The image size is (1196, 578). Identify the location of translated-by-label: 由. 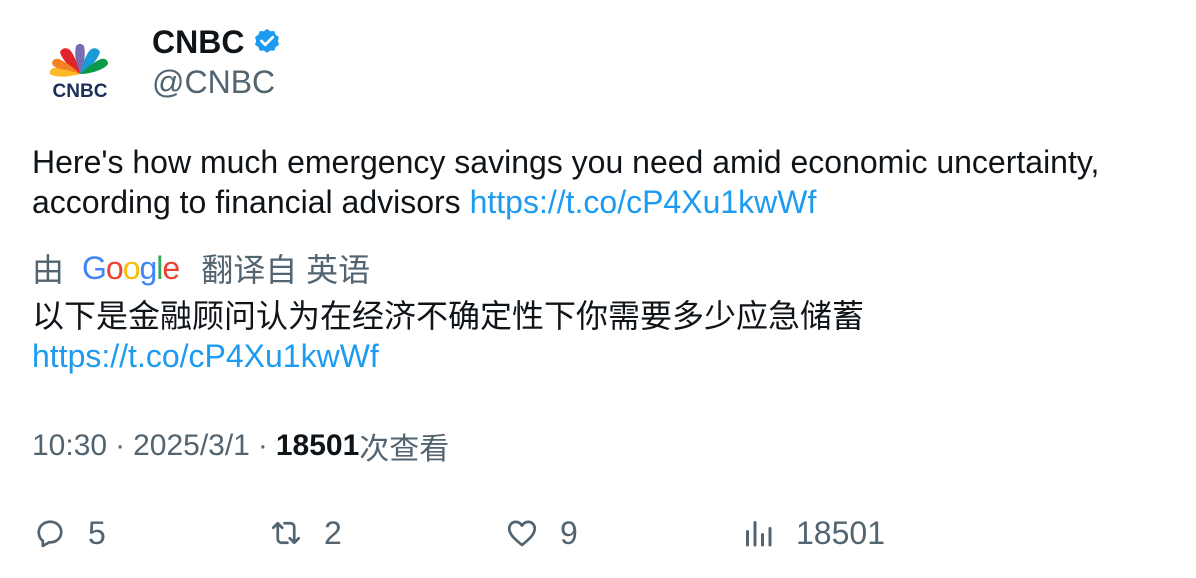
(48, 270).